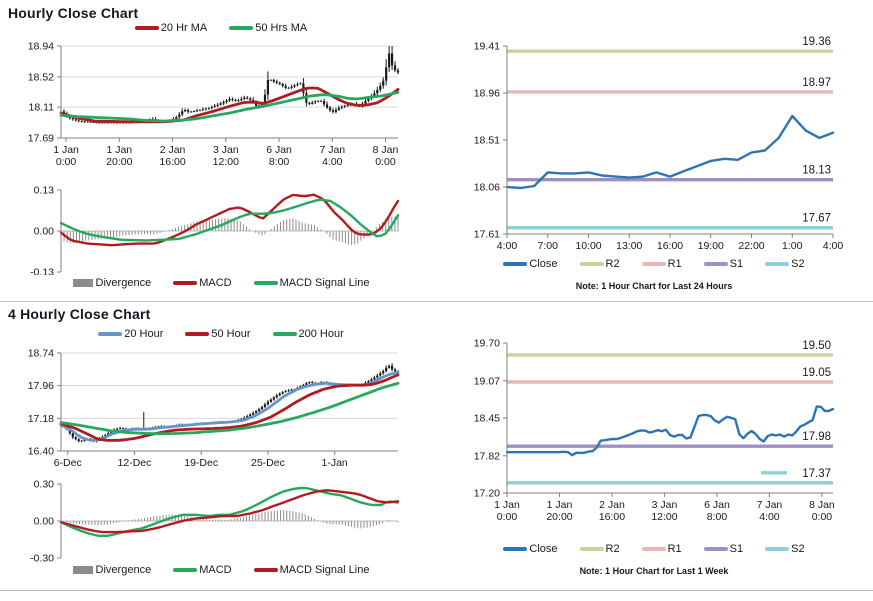  Describe the element at coordinates (221, 28) in the screenshot. I see `hourly-price-legend: 20 Hr MA 50 Hrs MA` at that location.